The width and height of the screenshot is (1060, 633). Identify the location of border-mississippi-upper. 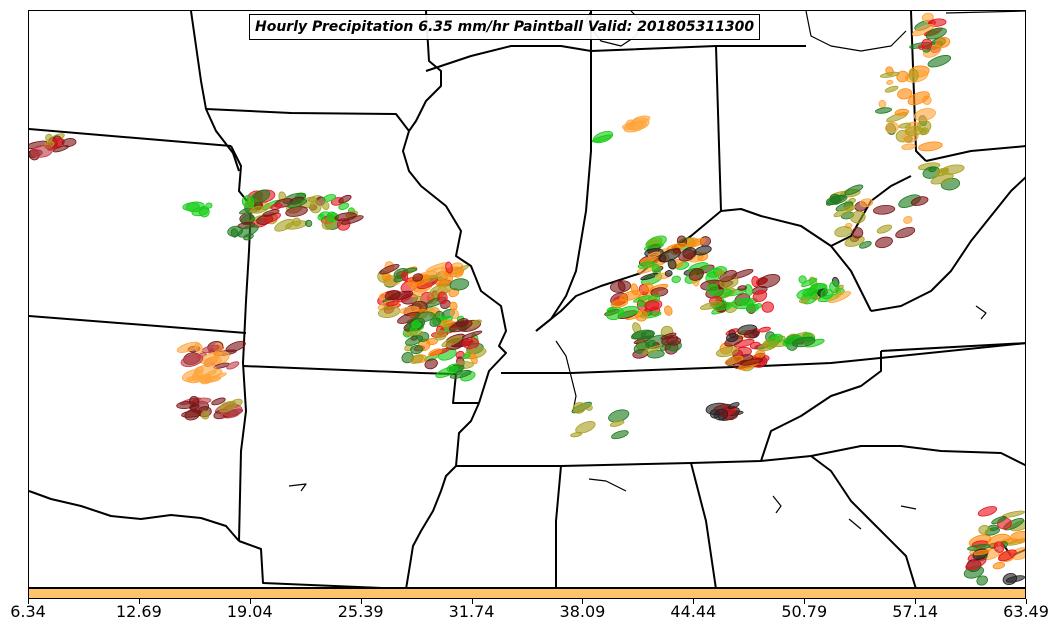
(454, 267).